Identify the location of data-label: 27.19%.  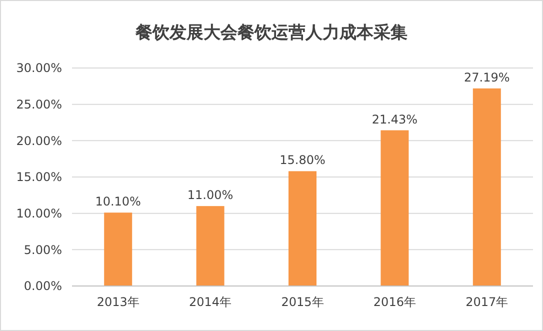
(487, 77).